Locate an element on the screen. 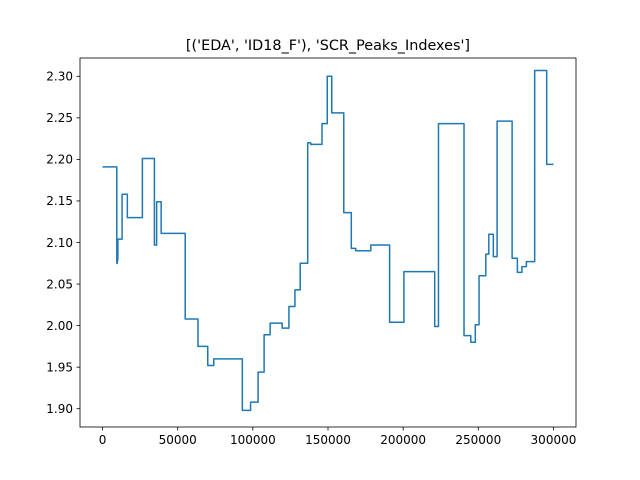 Image resolution: width=640 pixels, height=480 pixels. x-tick-label: 50000 is located at coordinates (178, 440).